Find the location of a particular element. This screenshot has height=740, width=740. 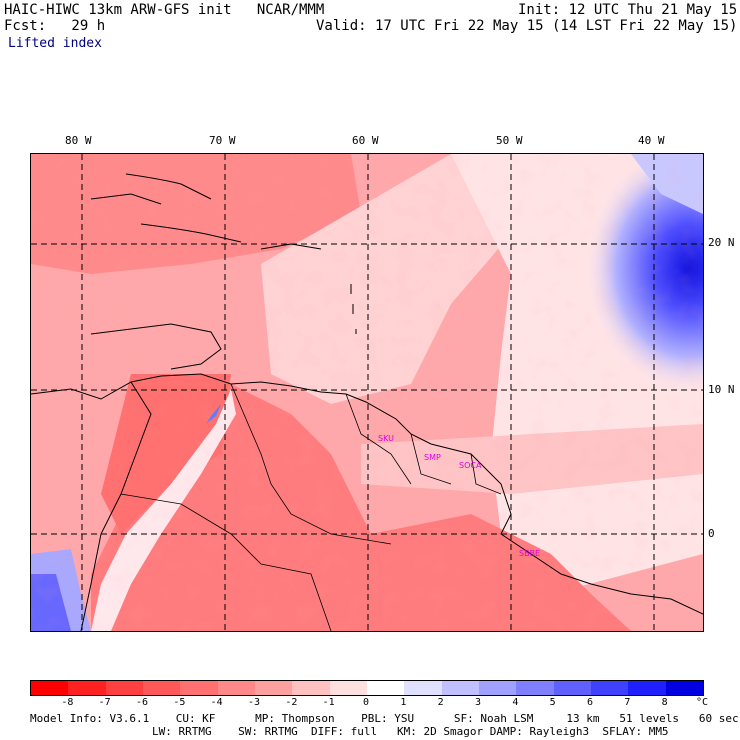

color-scale-tick-label: 7 is located at coordinates (627, 702).